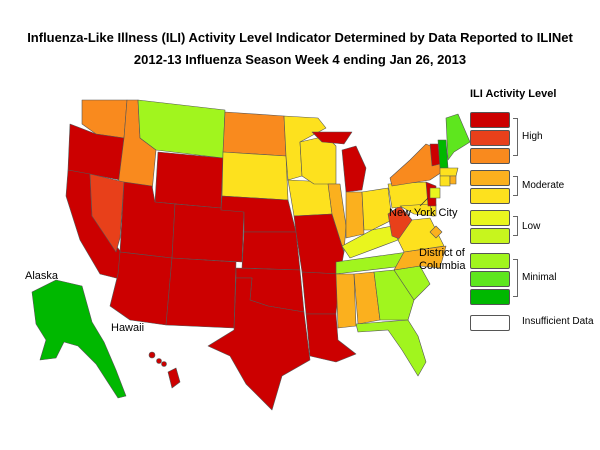  What do you see at coordinates (442, 253) in the screenshot?
I see `label-dc-line1: District of` at bounding box center [442, 253].